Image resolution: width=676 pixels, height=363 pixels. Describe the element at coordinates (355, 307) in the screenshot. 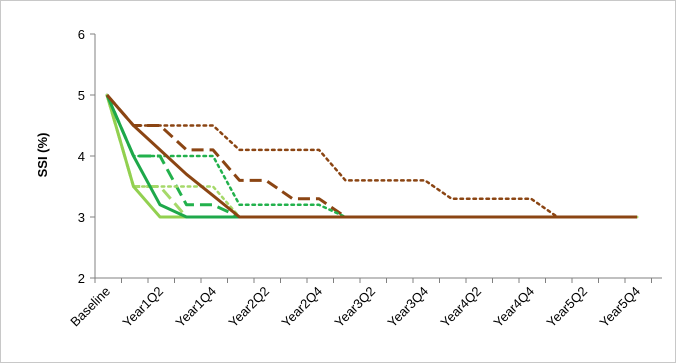

I see `x-tick-label: Year3Q2` at that location.